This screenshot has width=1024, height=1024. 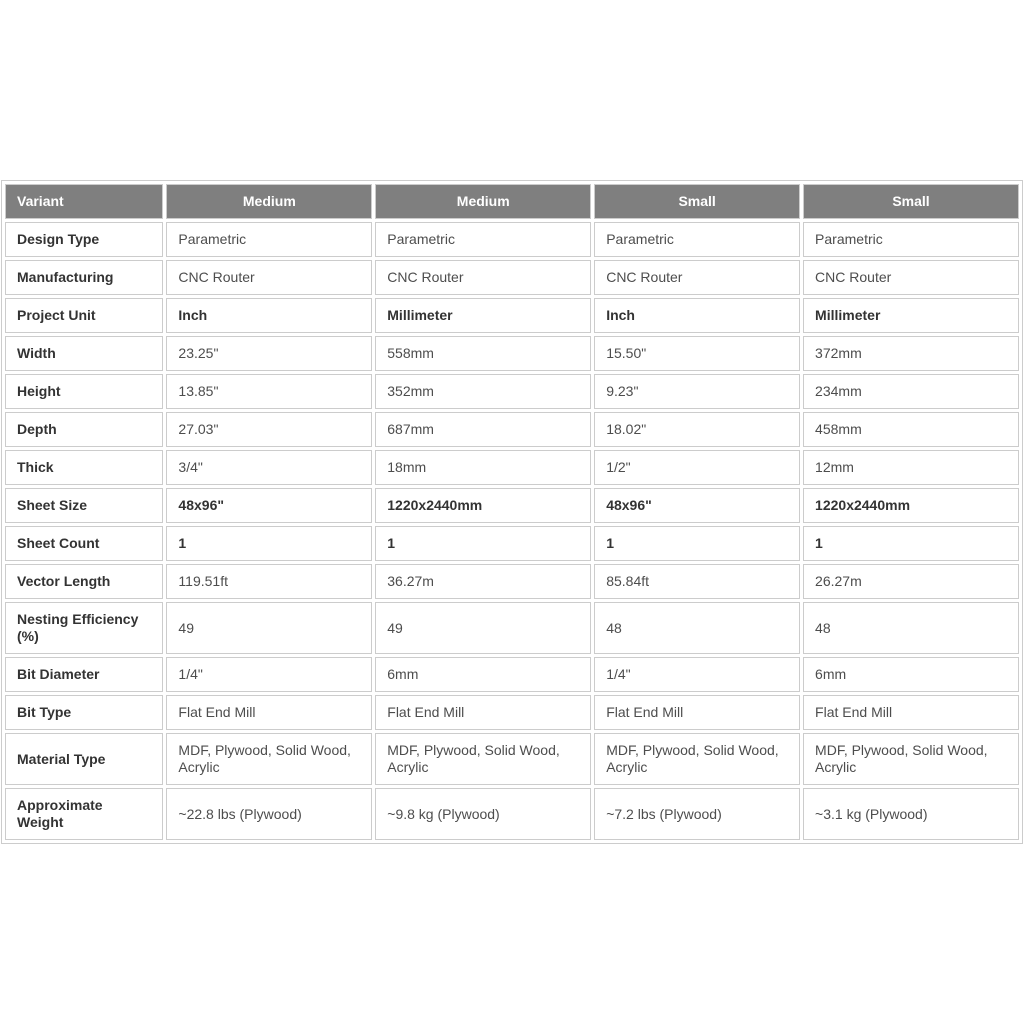 I want to click on table-row: Vector Length 119.51ft 36.27m 85.84ft 26.27m, so click(x=512, y=581).